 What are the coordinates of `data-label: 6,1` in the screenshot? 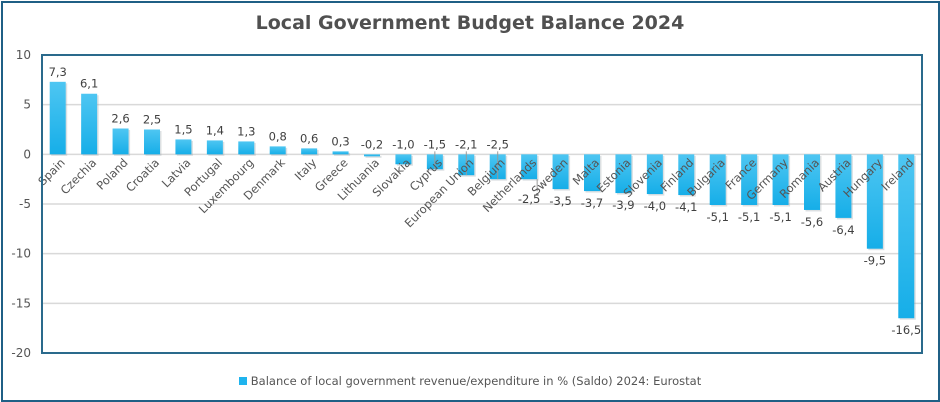 It's located at (89, 84).